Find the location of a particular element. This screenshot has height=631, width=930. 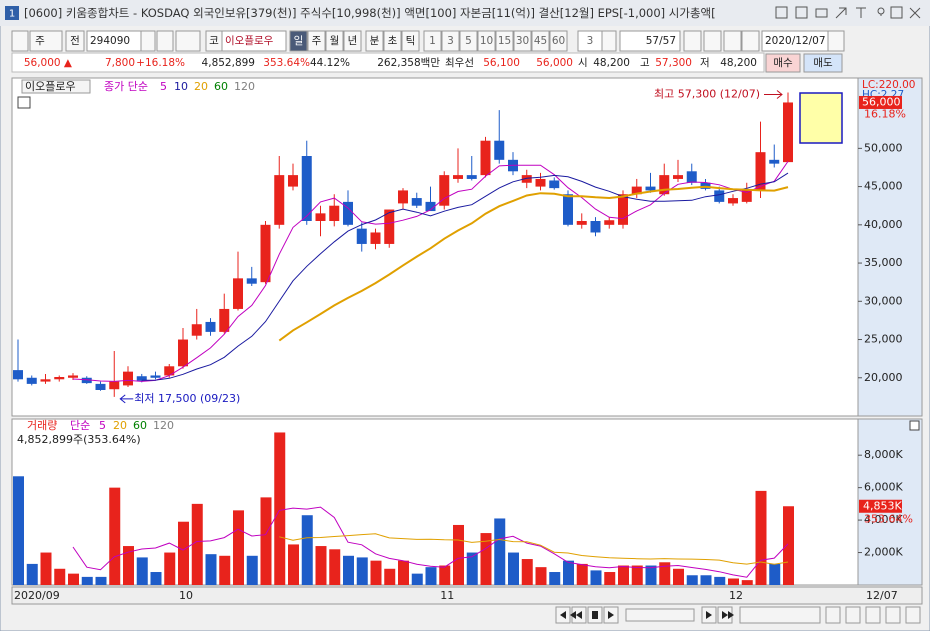

min-arrow is located at coordinates (126, 399).